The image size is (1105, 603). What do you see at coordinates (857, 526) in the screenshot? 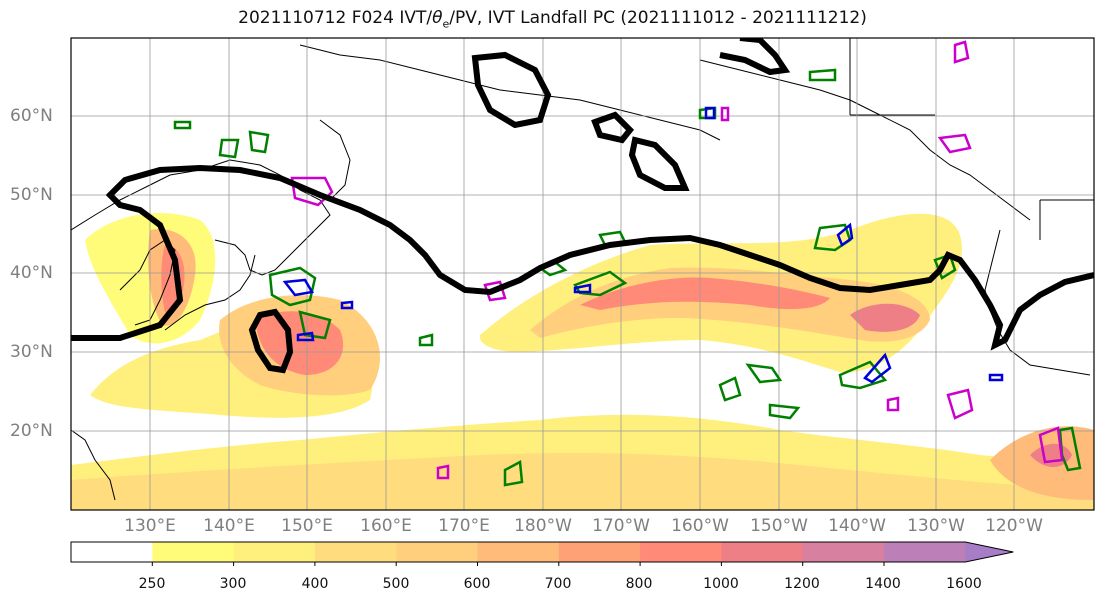
I see `lon-label: 140°W` at bounding box center [857, 526].